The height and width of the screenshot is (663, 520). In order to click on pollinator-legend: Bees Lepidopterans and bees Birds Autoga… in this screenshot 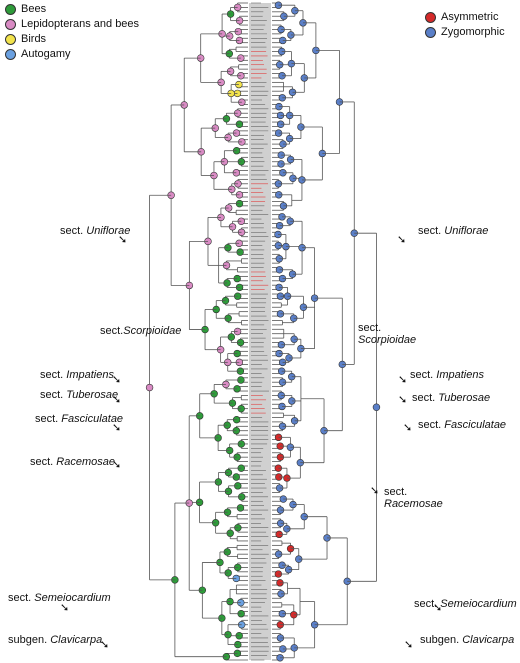, I will do `click(72, 32)`.